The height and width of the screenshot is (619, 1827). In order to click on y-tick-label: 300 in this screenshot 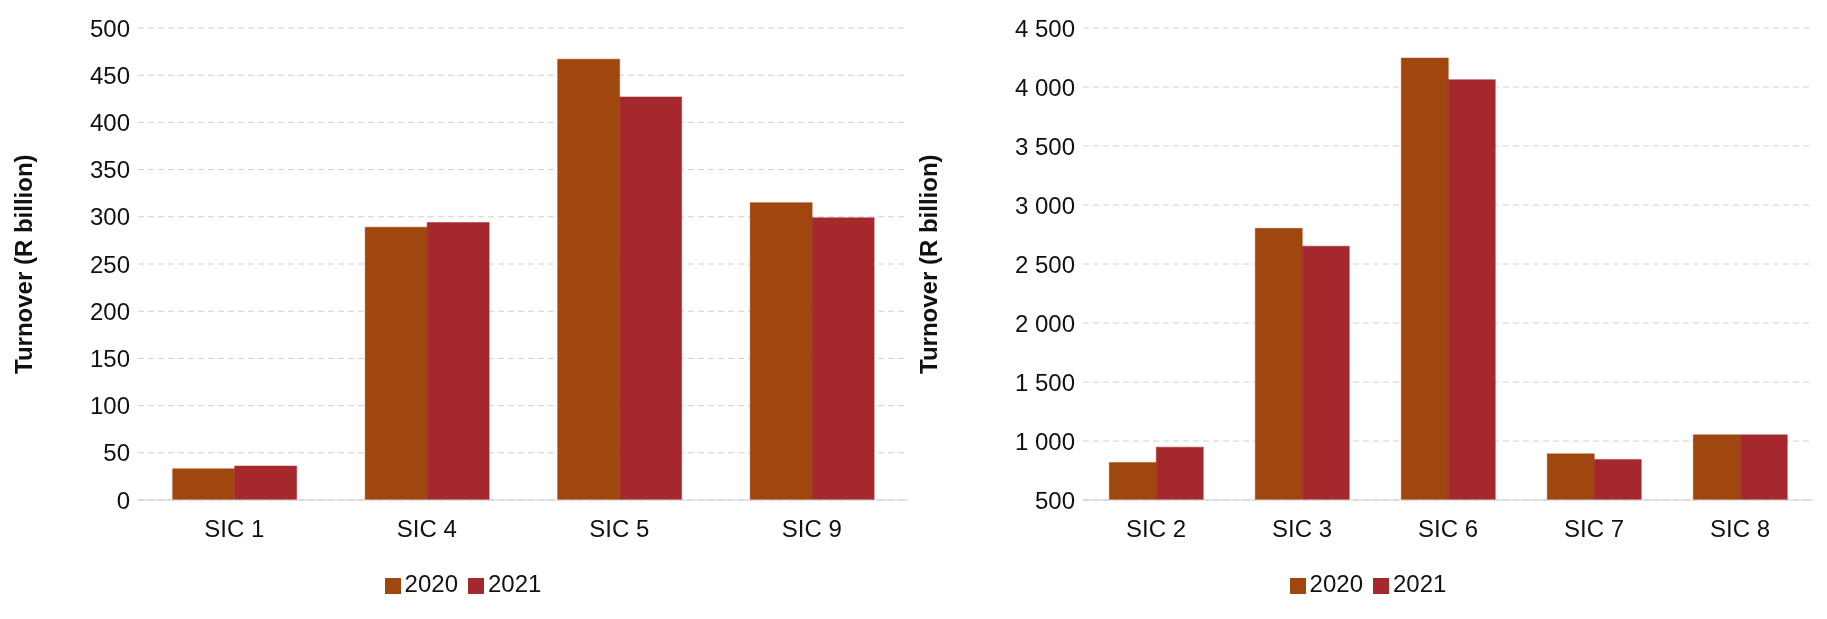, I will do `click(109, 217)`.